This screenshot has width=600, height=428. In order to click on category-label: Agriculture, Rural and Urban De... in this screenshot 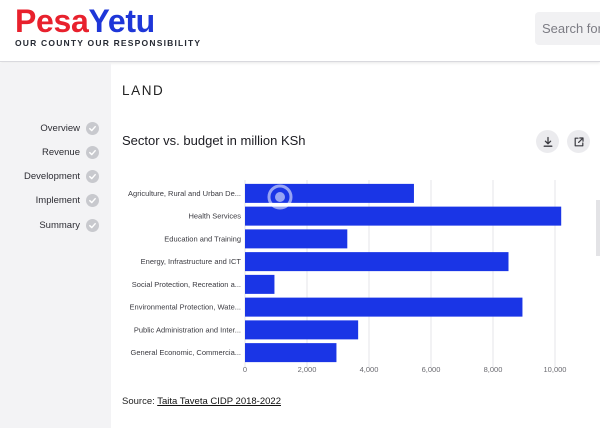, I will do `click(184, 193)`.